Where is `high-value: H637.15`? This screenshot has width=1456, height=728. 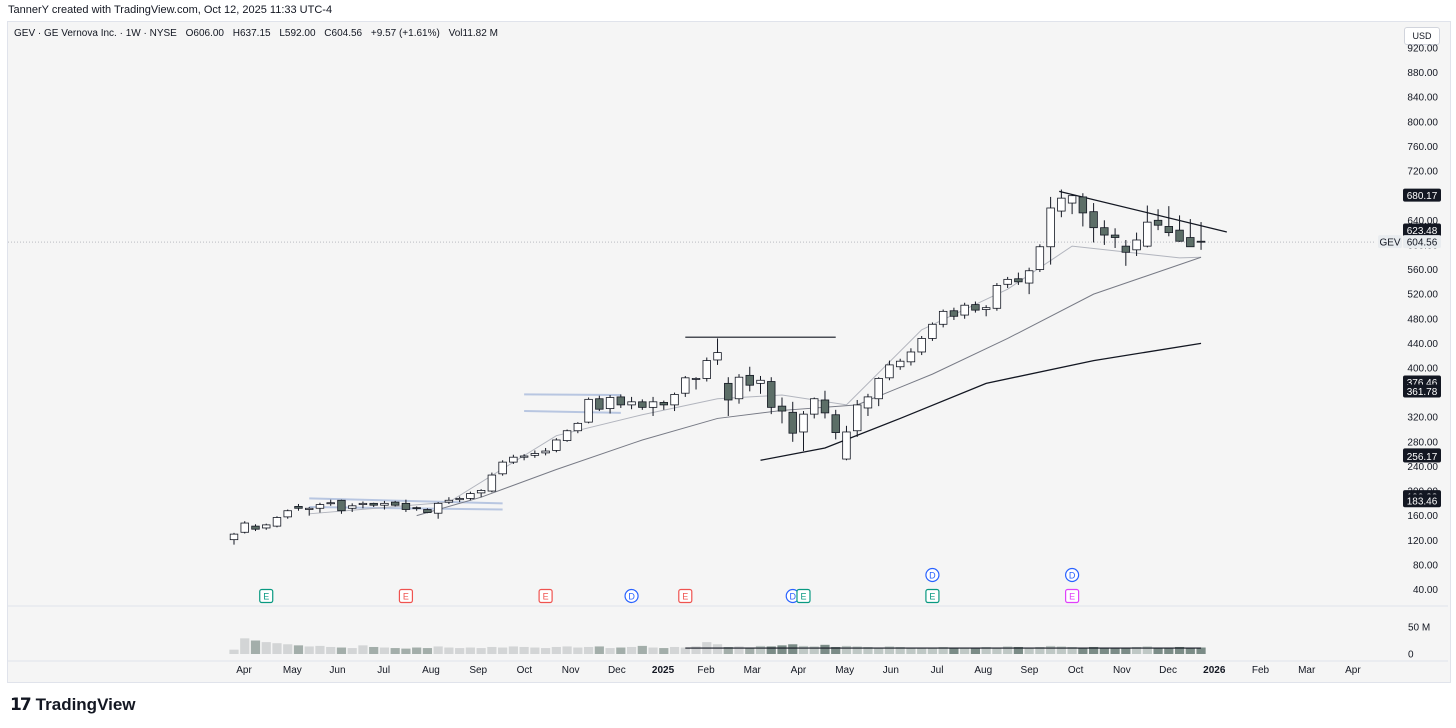
high-value: H637.15 is located at coordinates (251, 33).